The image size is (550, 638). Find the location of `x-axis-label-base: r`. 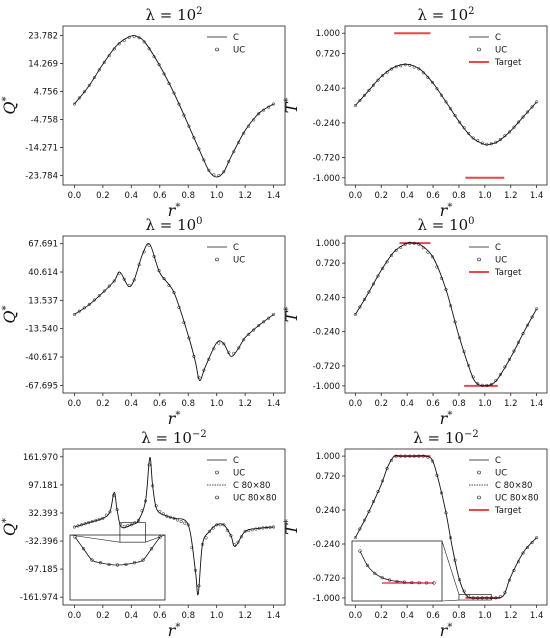

x-axis-label-base: r is located at coordinates (172, 210).